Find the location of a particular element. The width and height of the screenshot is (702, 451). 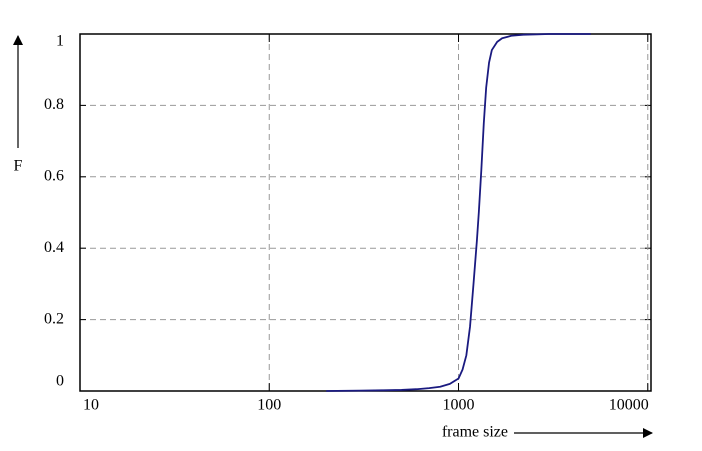

y-tick-label: 0.4 is located at coordinates (54, 247).